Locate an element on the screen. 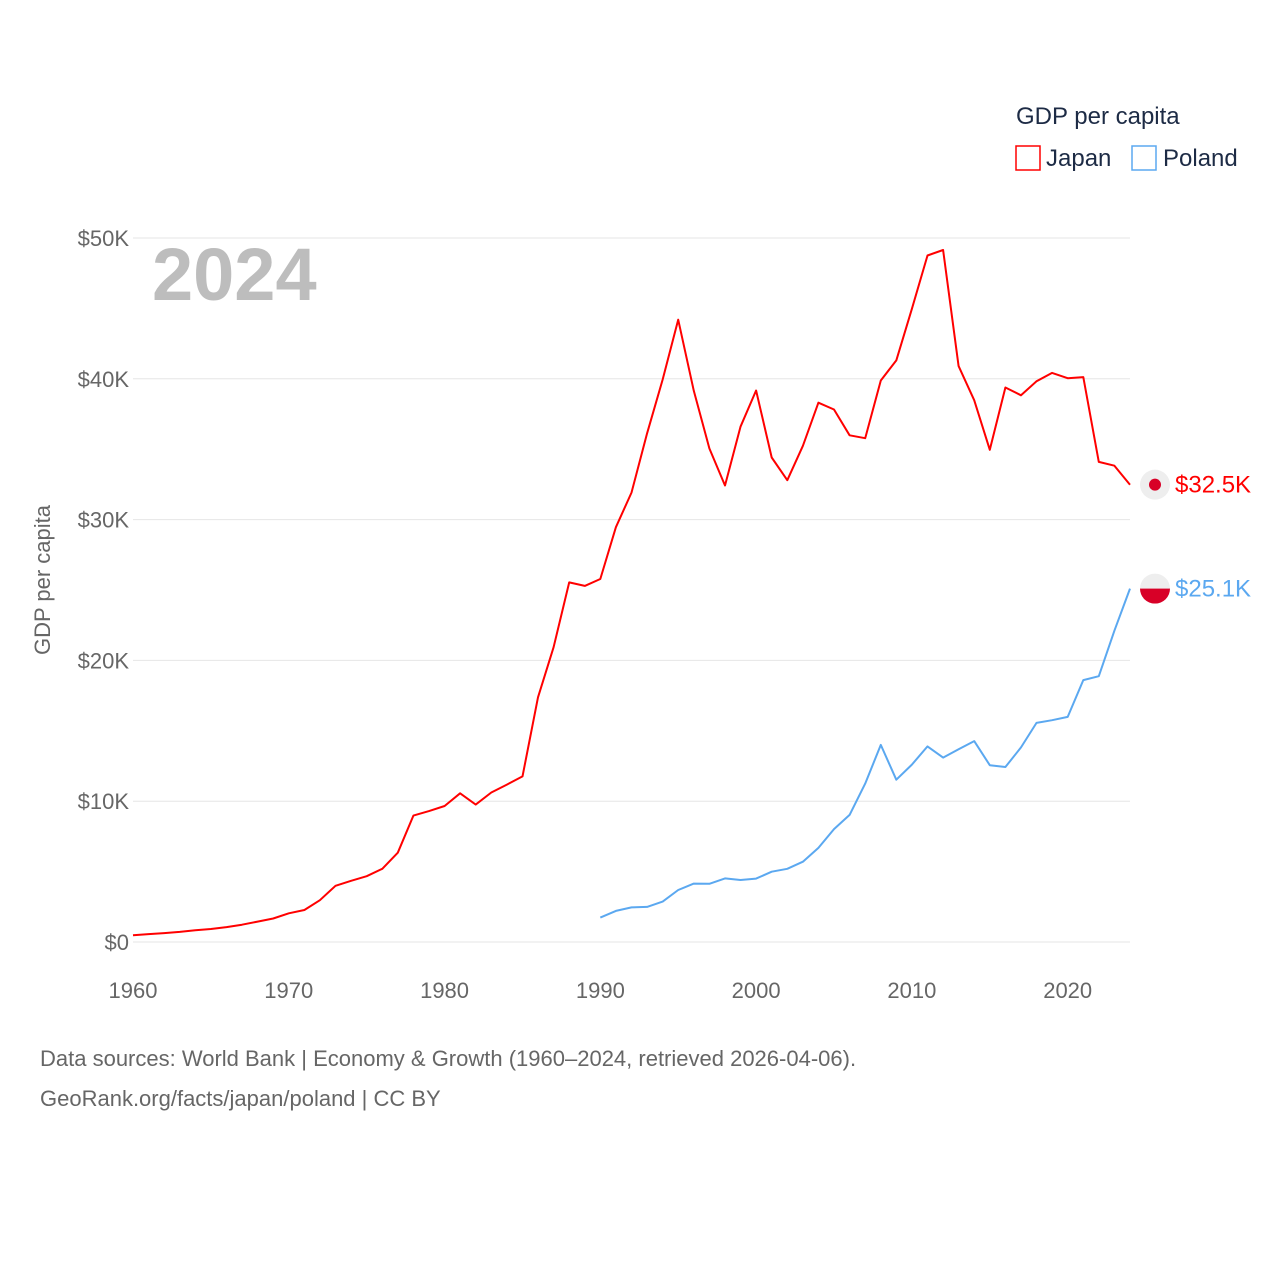 This screenshot has height=1280, width=1280. y-tick-label: $10K is located at coordinates (104, 801).